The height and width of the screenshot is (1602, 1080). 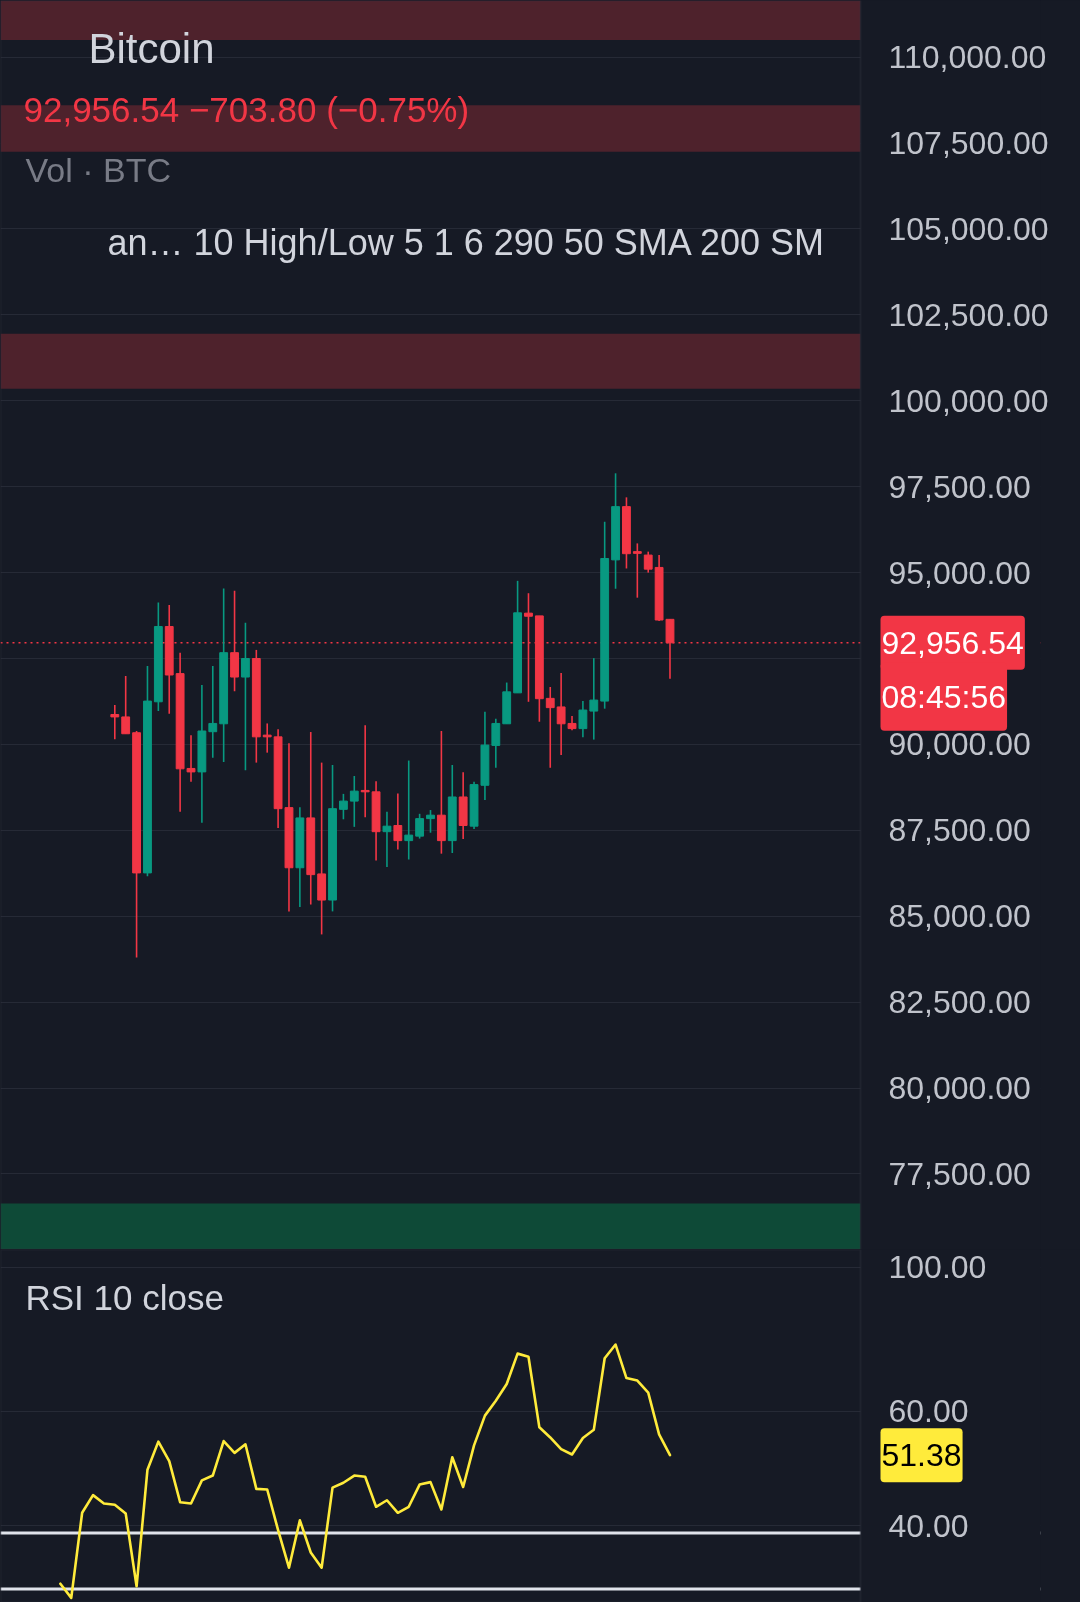 I want to click on y-tick-label: 100.00, so click(x=937, y=1267).